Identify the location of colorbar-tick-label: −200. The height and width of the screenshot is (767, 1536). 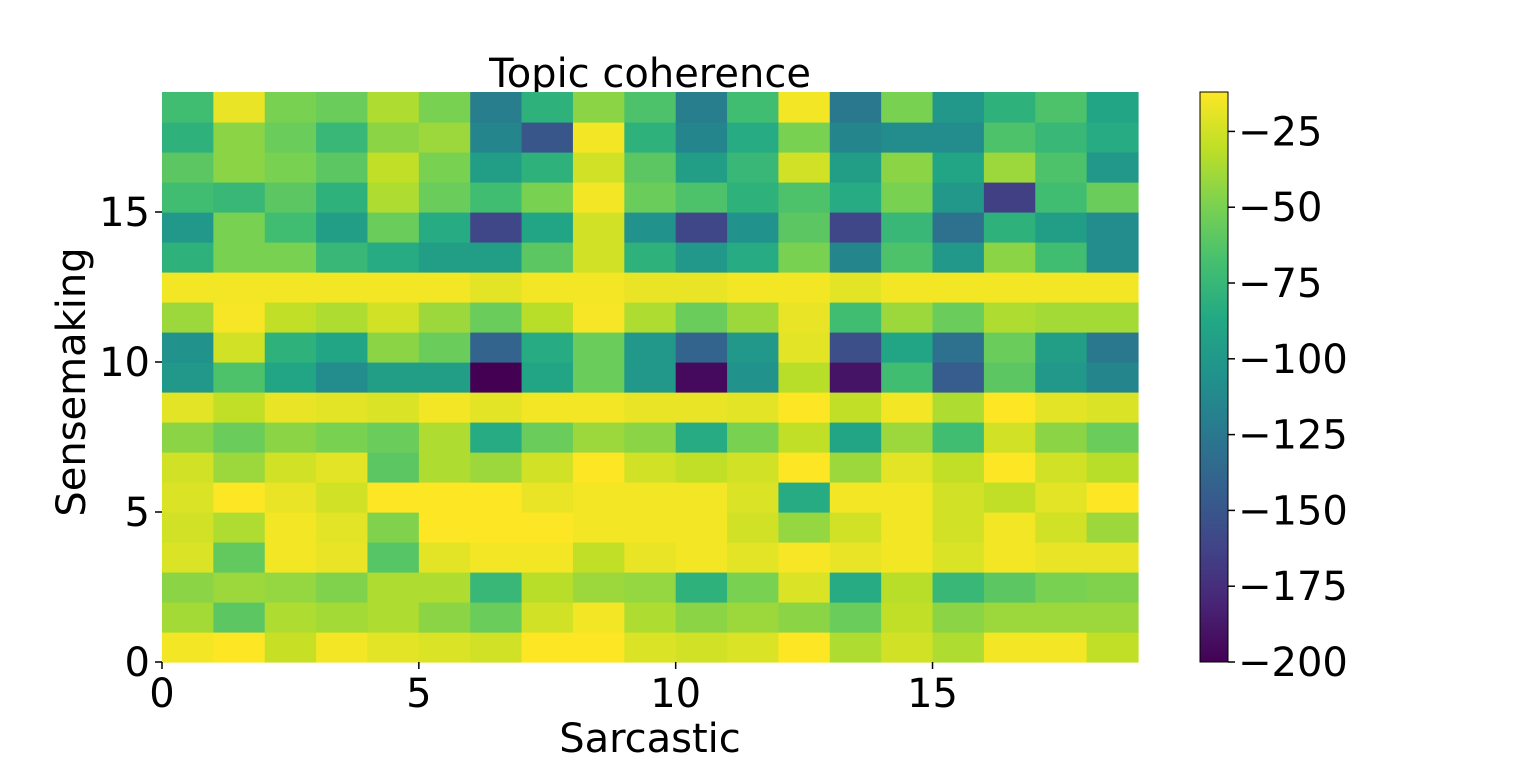
(1293, 663).